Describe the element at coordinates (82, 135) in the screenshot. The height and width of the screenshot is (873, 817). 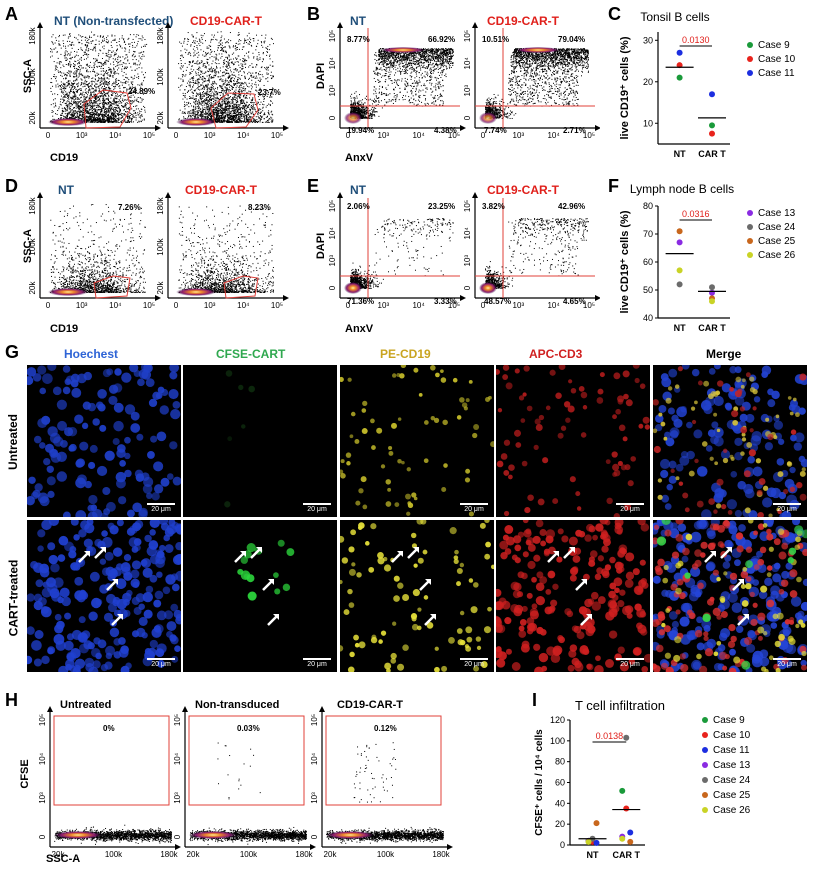
I see `x-tick-label: 10³` at that location.